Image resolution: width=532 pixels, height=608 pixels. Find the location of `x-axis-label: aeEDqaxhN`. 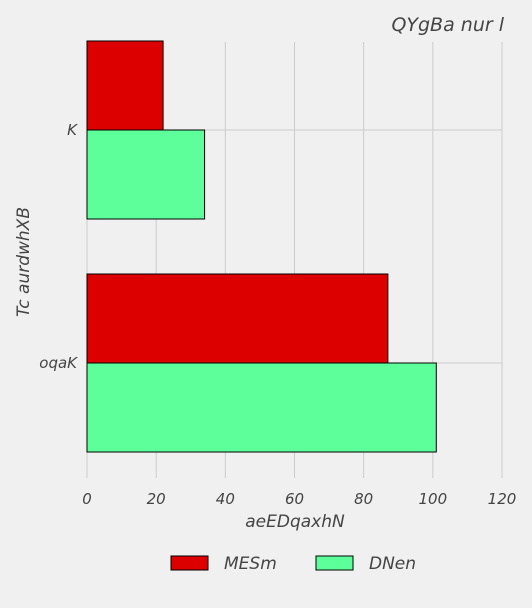

x-axis-label: aeEDqaxhN is located at coordinates (295, 522).